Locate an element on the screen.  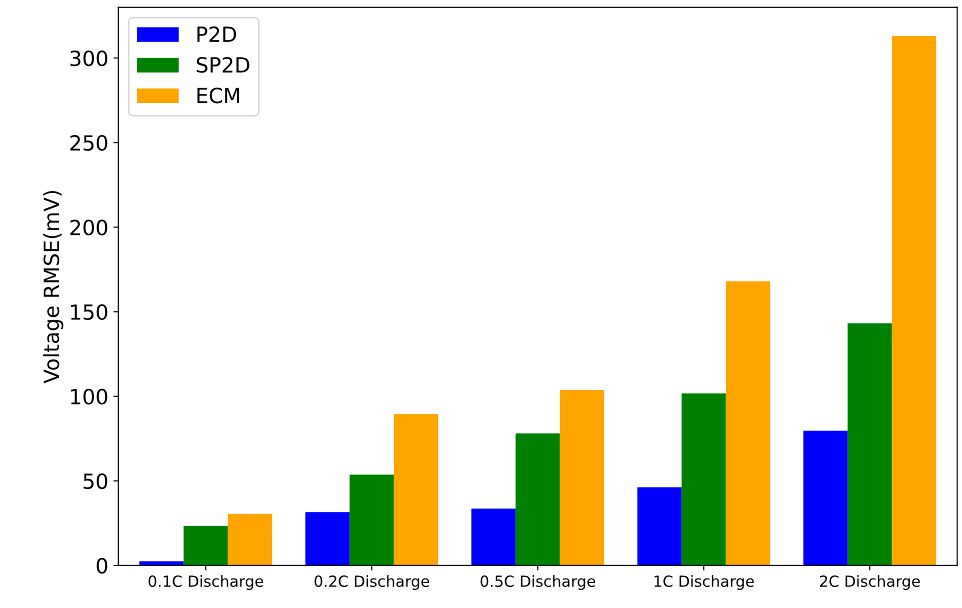
y-tick-label: 150 is located at coordinates (89, 312).